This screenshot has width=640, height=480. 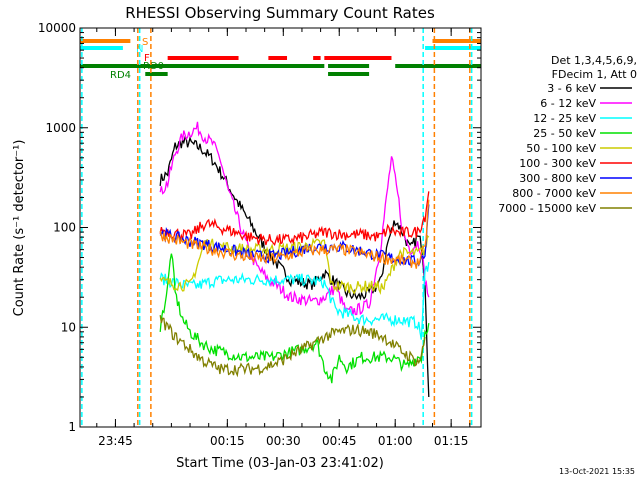 What do you see at coordinates (597, 471) in the screenshot?
I see `footer-timestamp: 13-Oct-2021 15:35` at bounding box center [597, 471].